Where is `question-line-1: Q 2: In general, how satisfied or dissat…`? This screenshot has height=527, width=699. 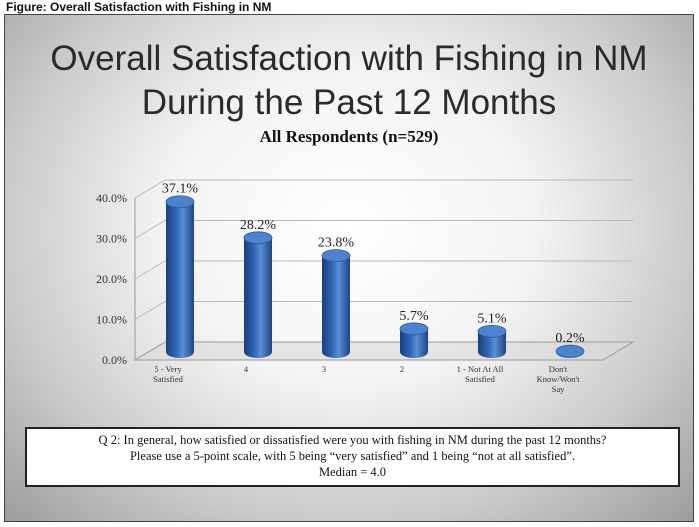 question-line-1: Q 2: In general, how satisfied or dissat… is located at coordinates (352, 440).